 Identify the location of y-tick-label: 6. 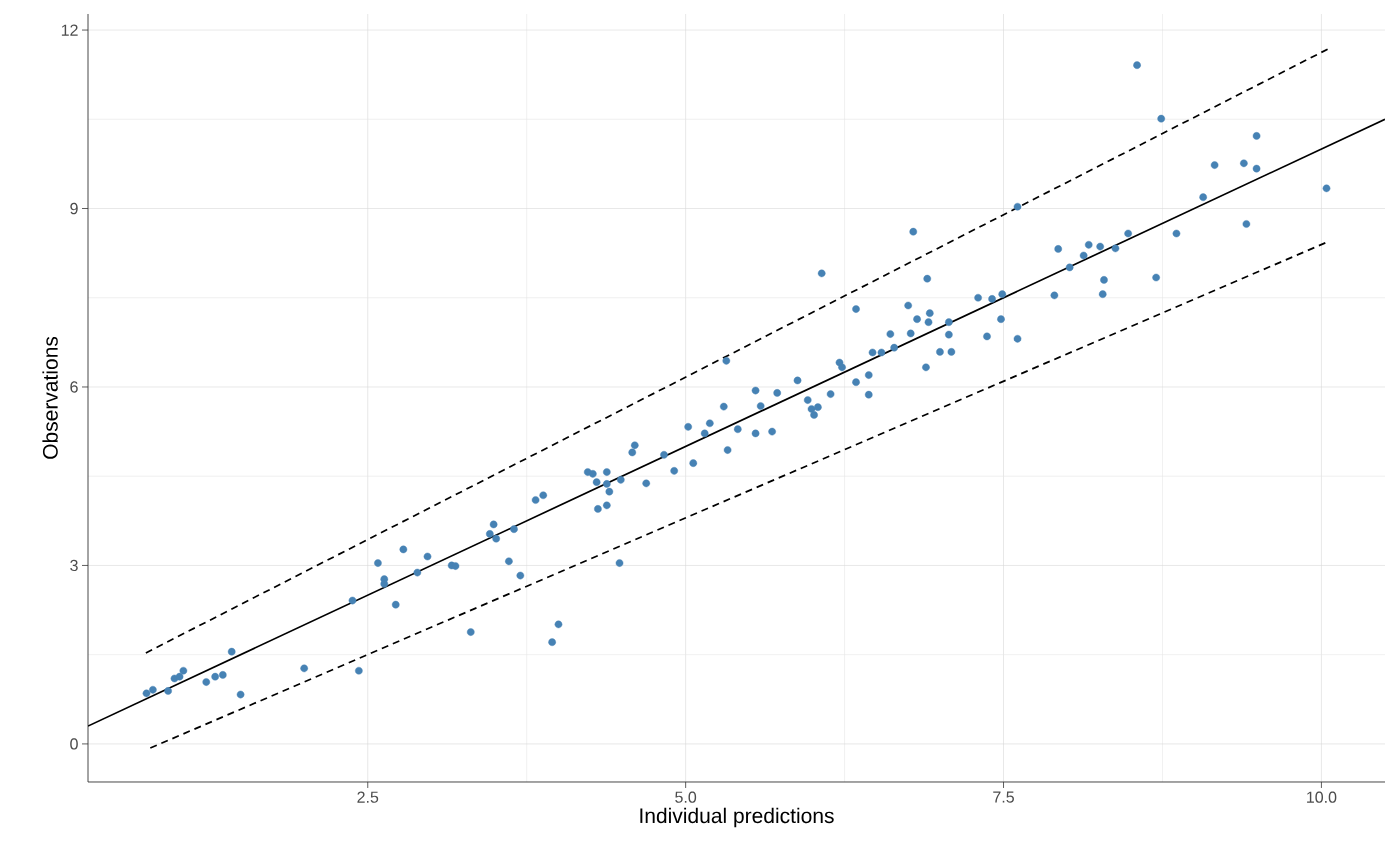
(74, 387).